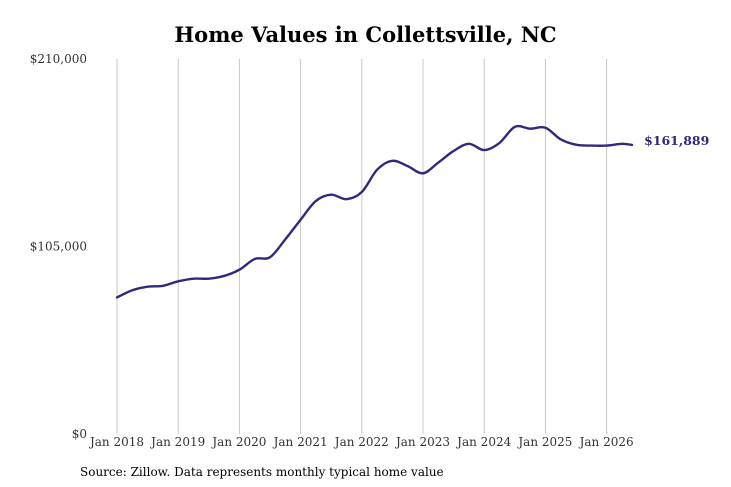  Describe the element at coordinates (422, 442) in the screenshot. I see `x-tick-label: Jan 2023` at that location.